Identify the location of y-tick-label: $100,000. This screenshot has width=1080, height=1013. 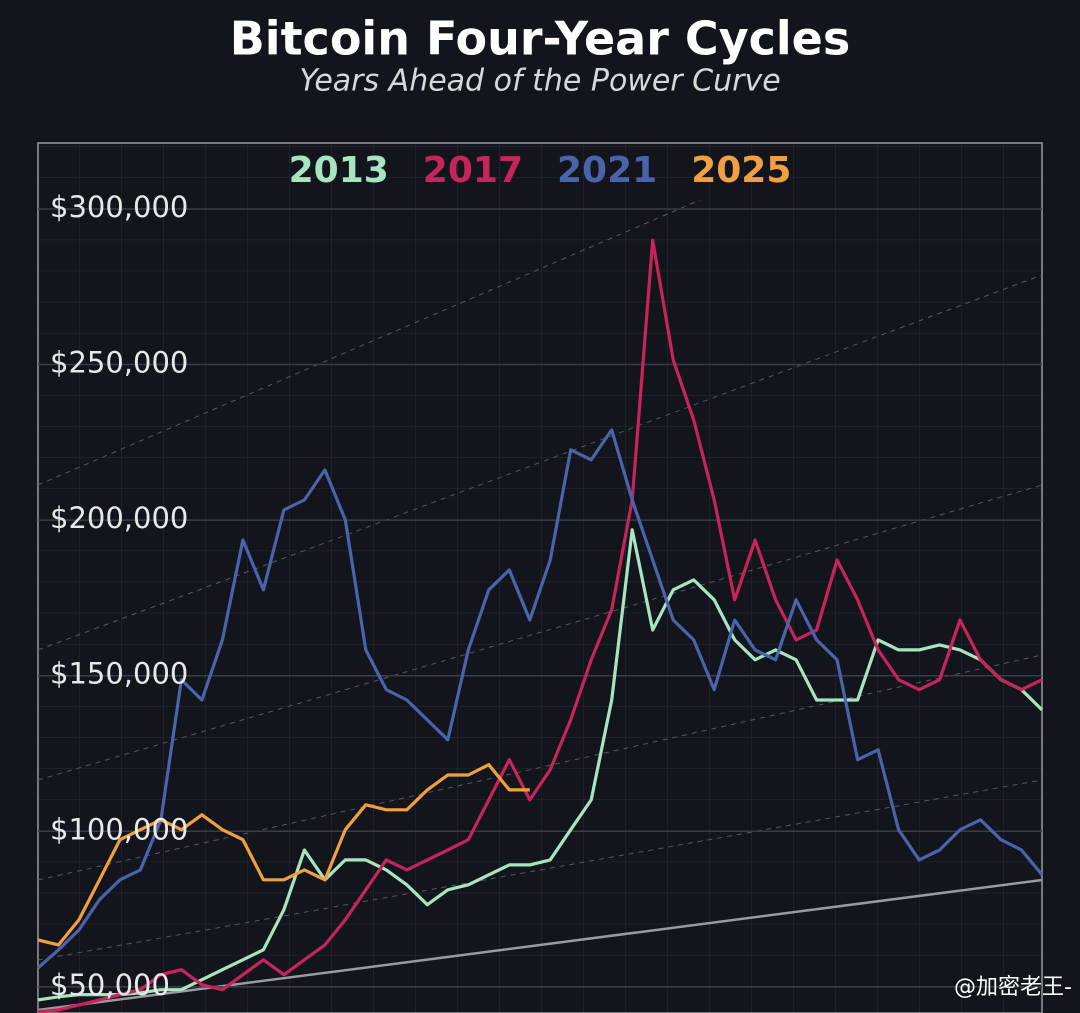
(119, 829).